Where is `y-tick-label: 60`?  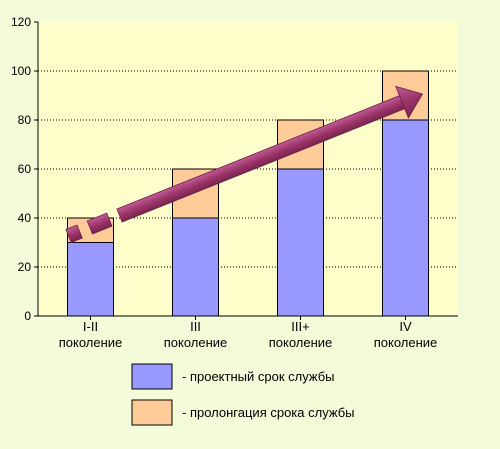 y-tick-label: 60 is located at coordinates (25, 169).